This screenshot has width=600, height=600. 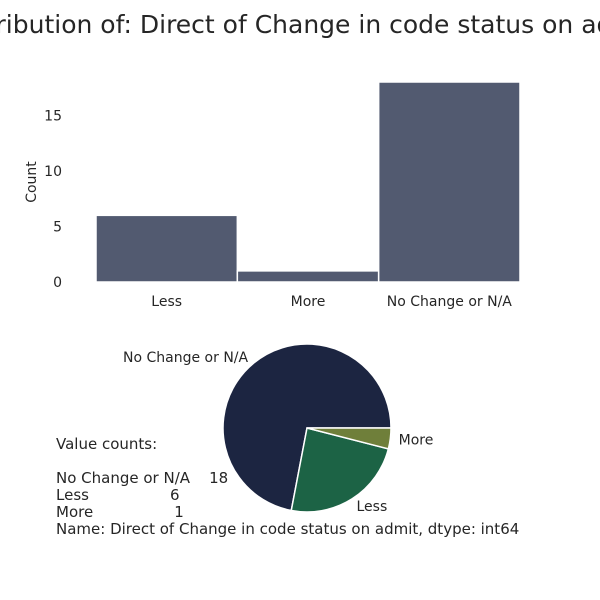 What do you see at coordinates (57, 227) in the screenshot?
I see `y-tick-label: 5` at bounding box center [57, 227].